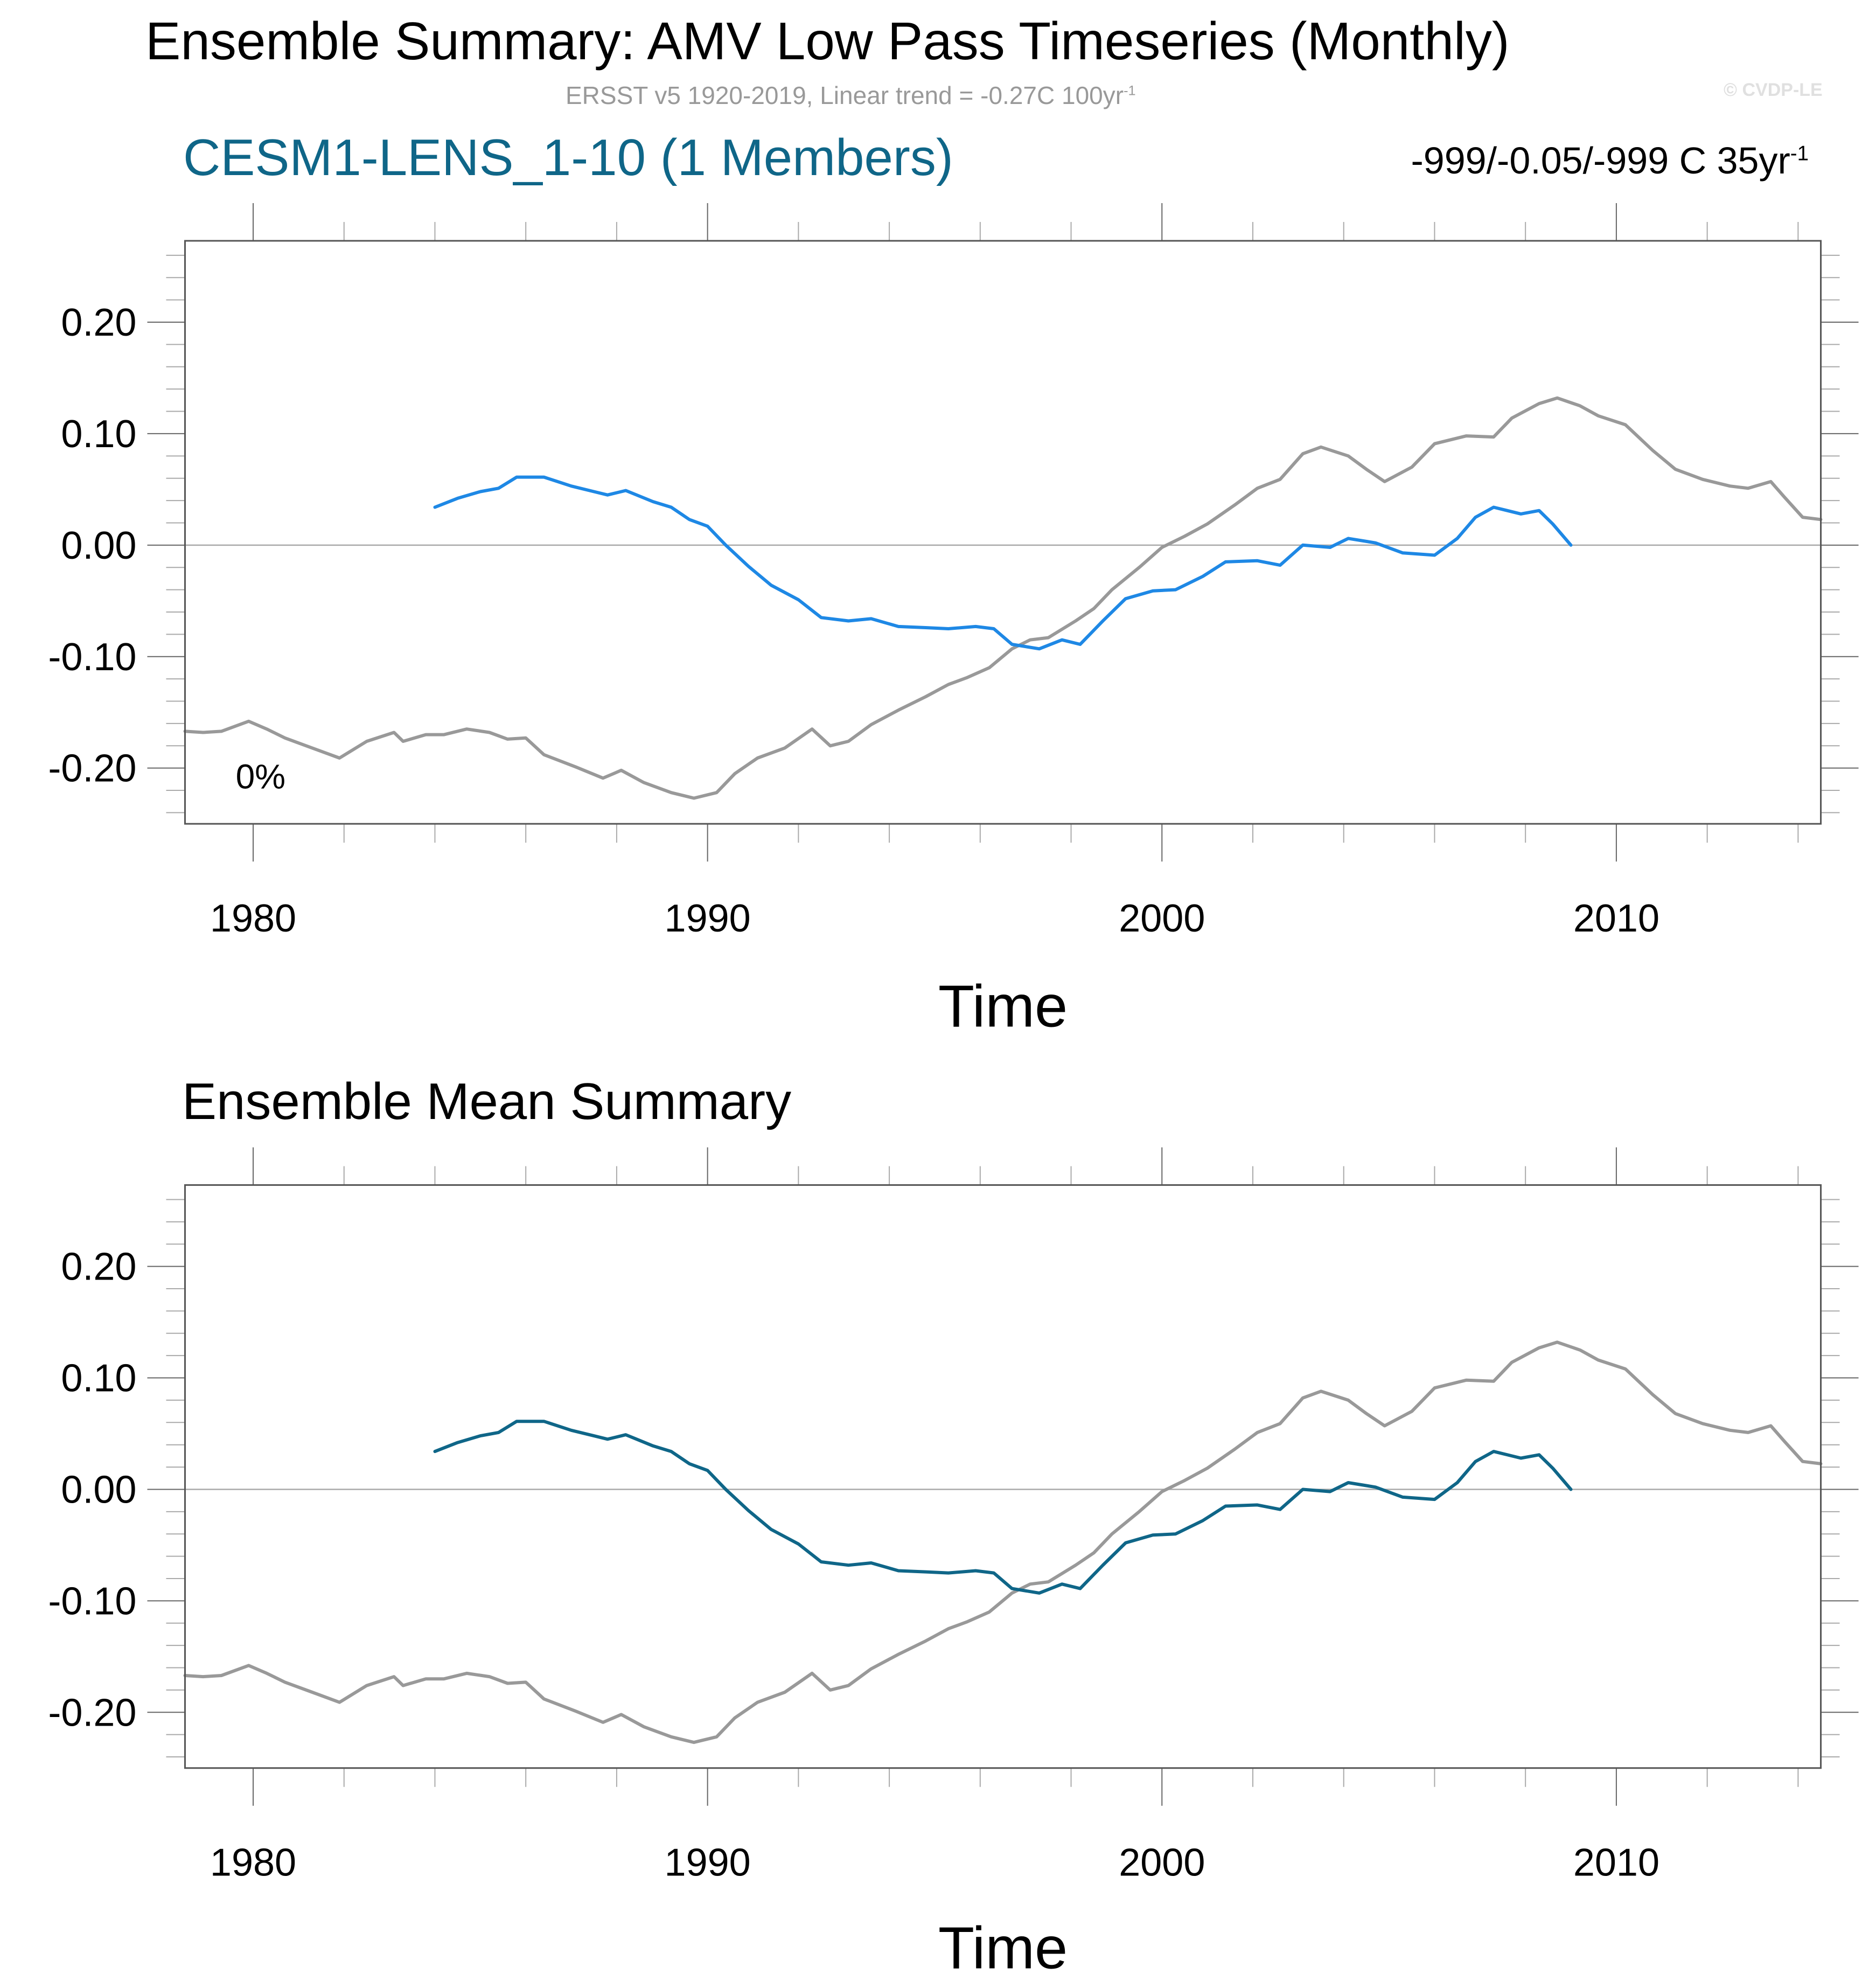  What do you see at coordinates (568, 157) in the screenshot?
I see `panel-top-title: CESM1-LENS_1-10 (1 Members)` at bounding box center [568, 157].